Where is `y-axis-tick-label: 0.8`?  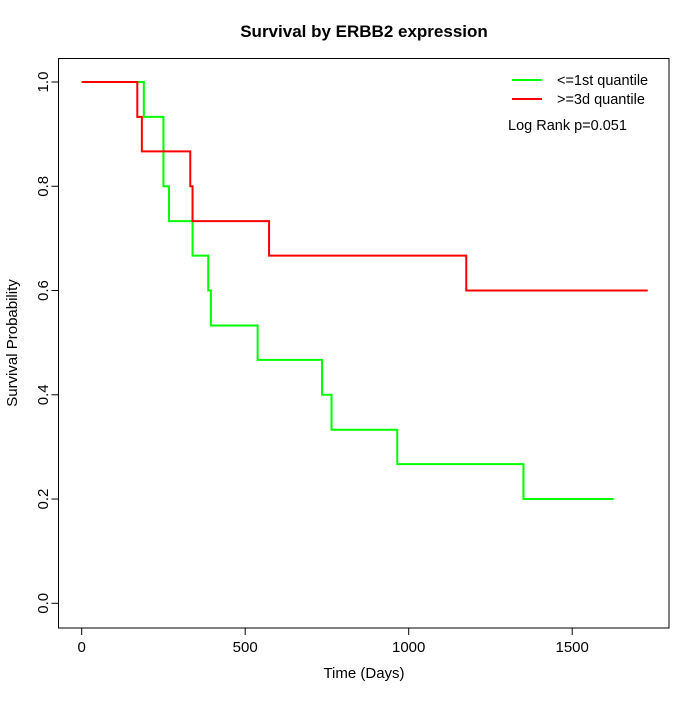
y-axis-tick-label: 0.8 is located at coordinates (43, 186).